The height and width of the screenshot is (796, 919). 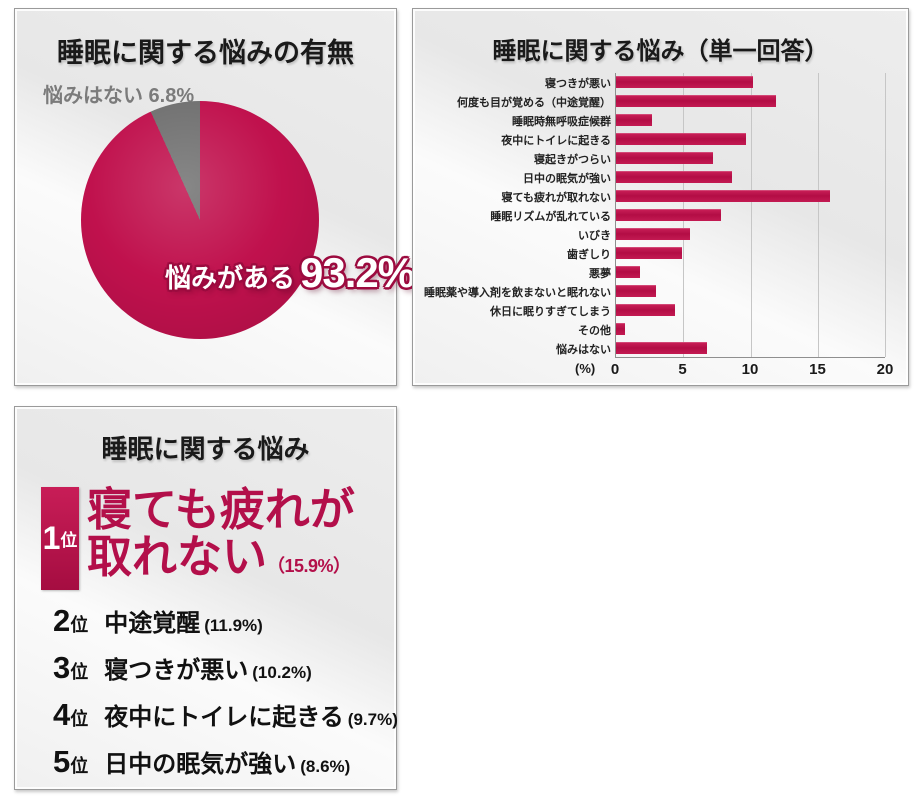 I want to click on bar-category-label: 睡眠リズムが乱れている, so click(x=550, y=216).